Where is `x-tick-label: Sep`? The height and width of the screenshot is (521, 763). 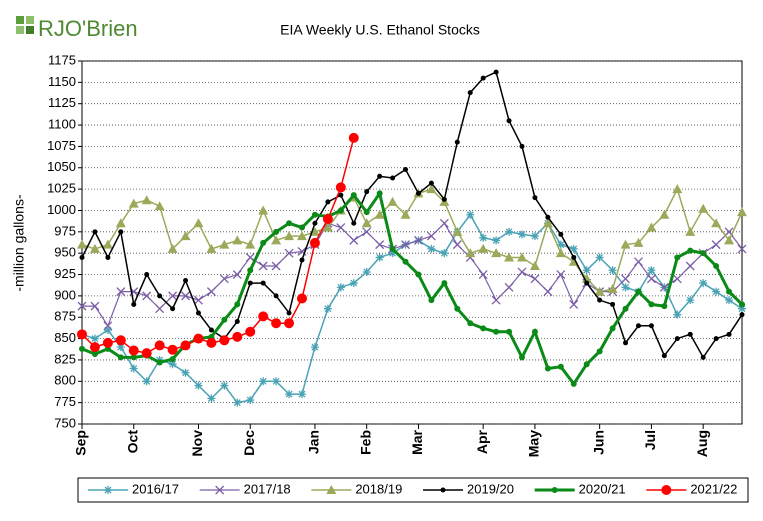
x-tick-label: Sep is located at coordinates (81, 443).